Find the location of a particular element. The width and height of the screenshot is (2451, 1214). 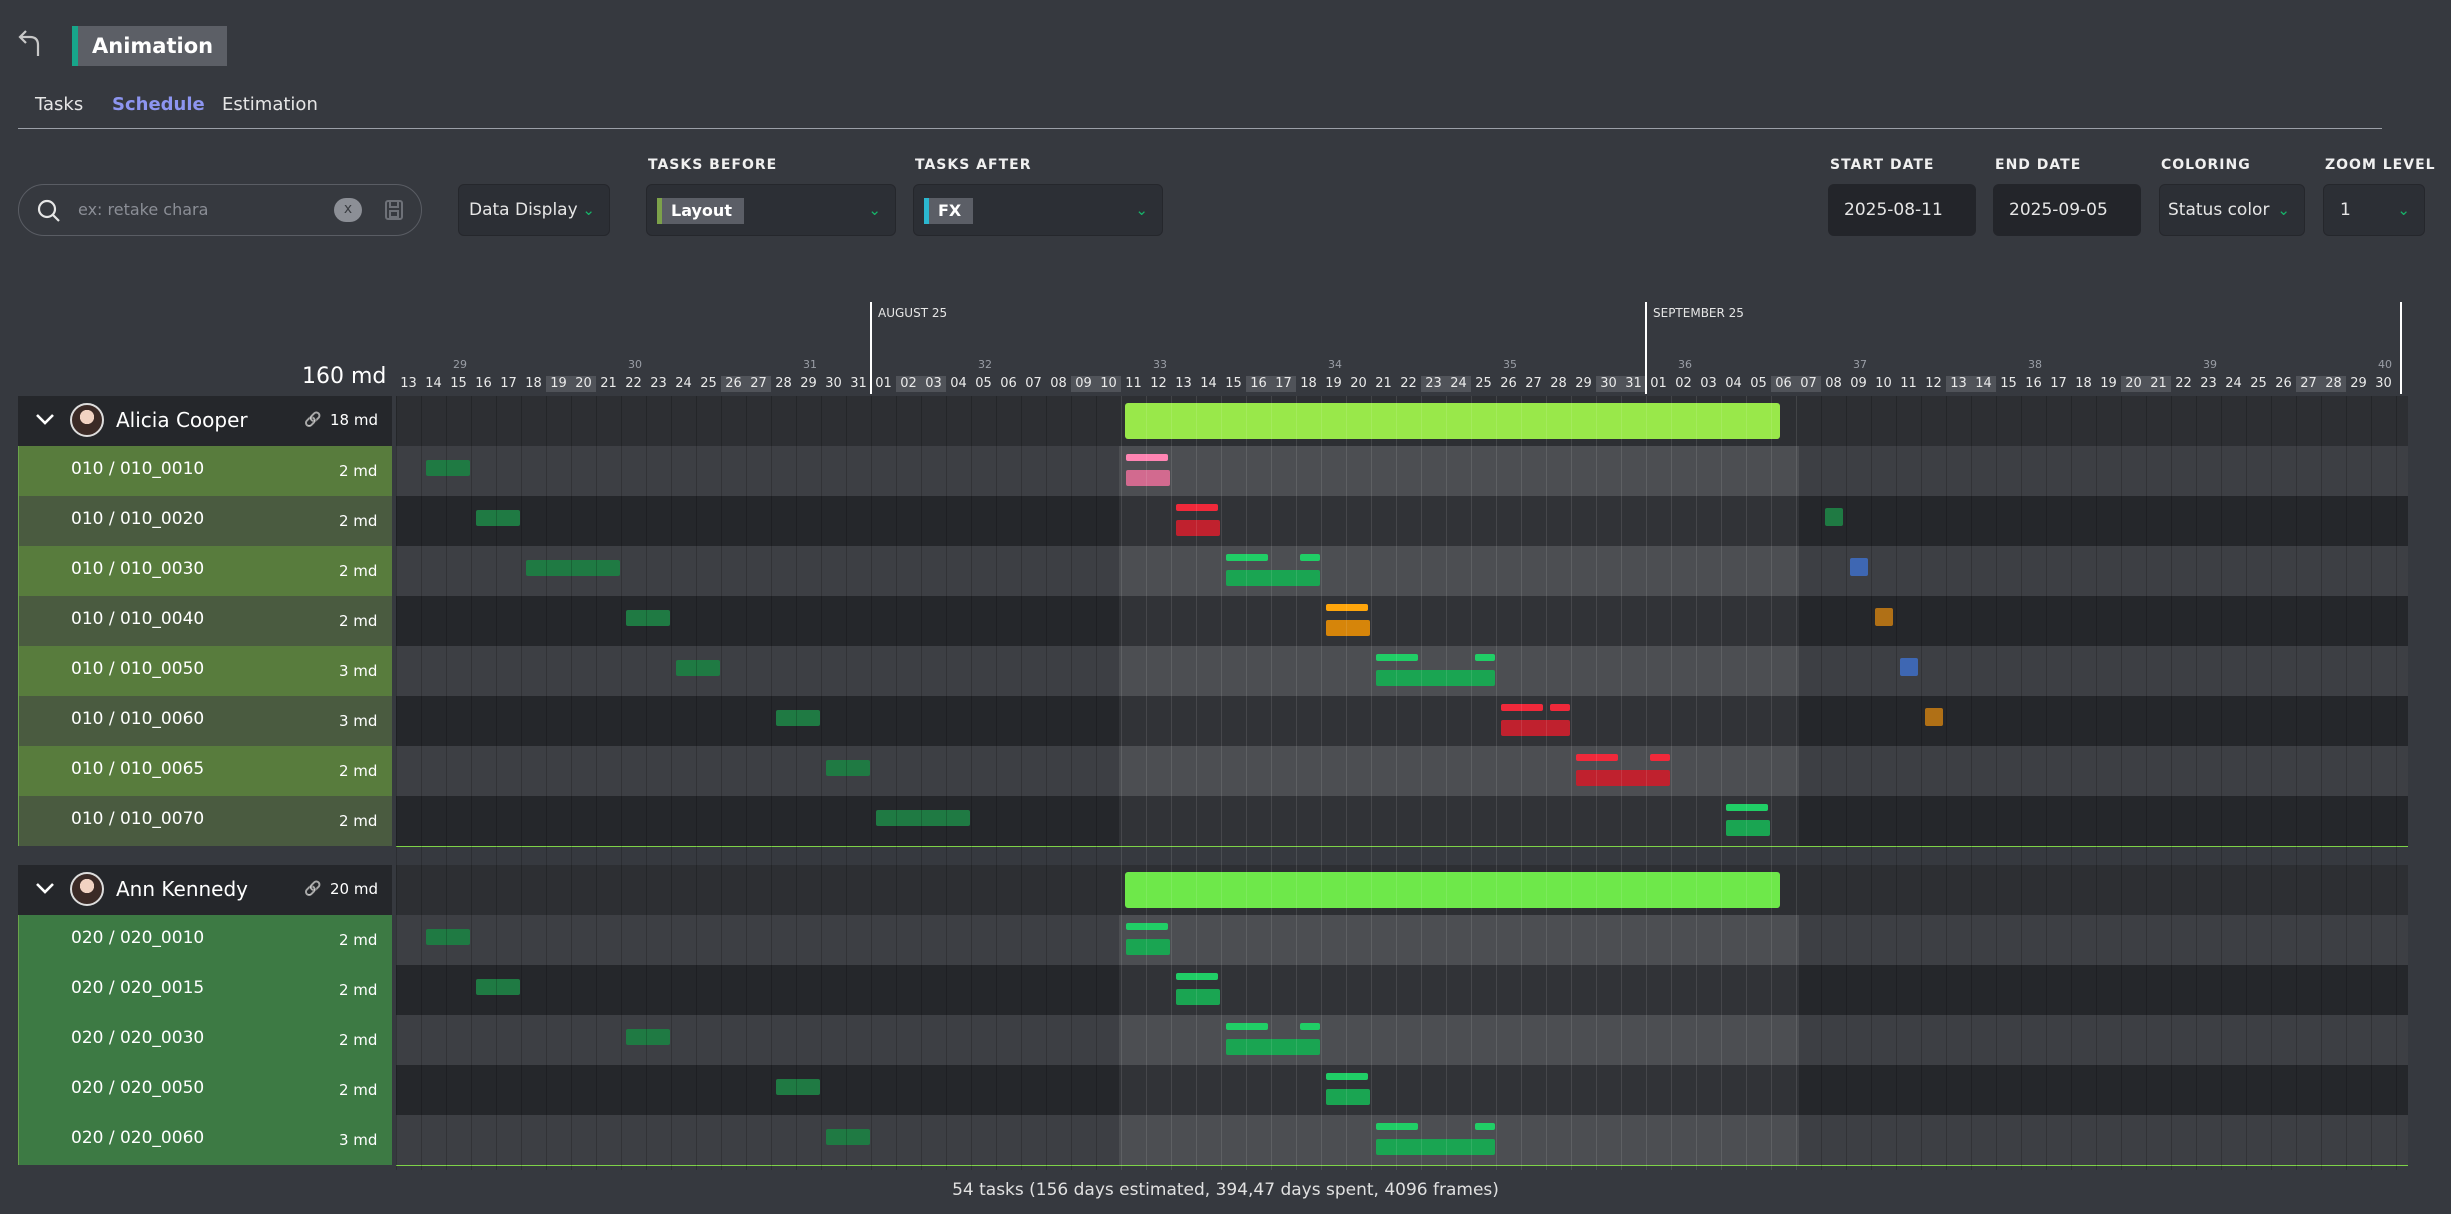

chevron-down-icon: ⌄ is located at coordinates (874, 210).